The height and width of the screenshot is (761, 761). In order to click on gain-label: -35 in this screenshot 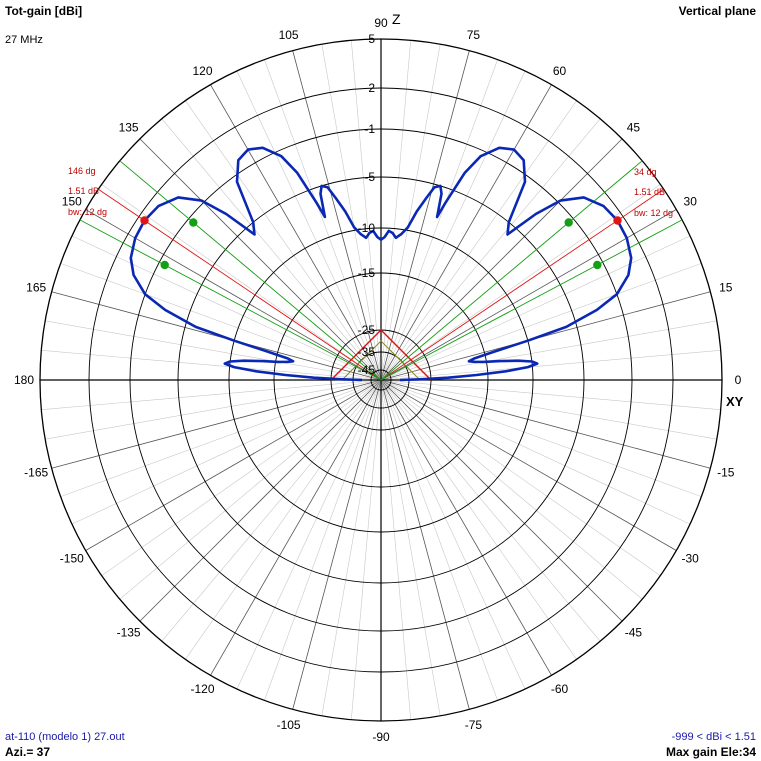, I will do `click(367, 352)`.